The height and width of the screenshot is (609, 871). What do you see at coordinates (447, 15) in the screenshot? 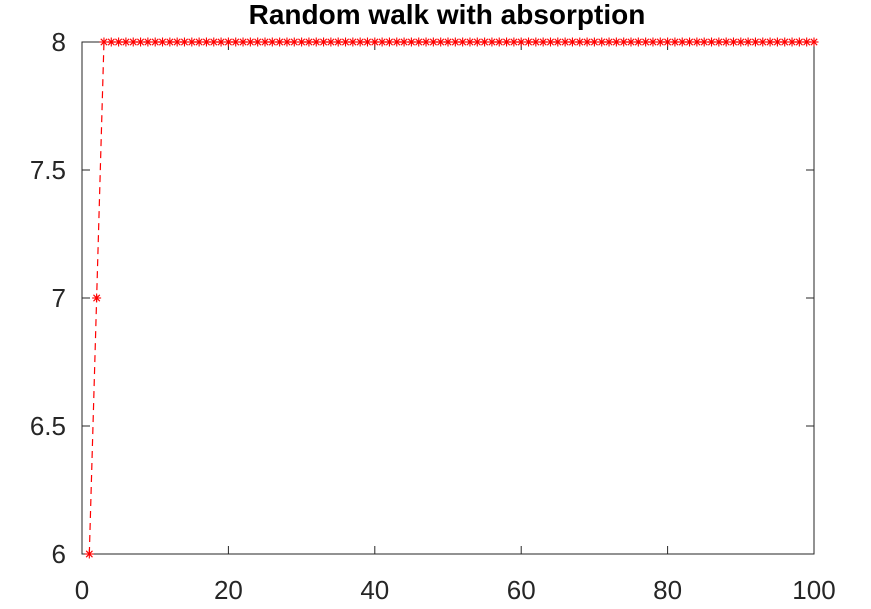
I see `chart-title: Random walk with absorption` at bounding box center [447, 15].